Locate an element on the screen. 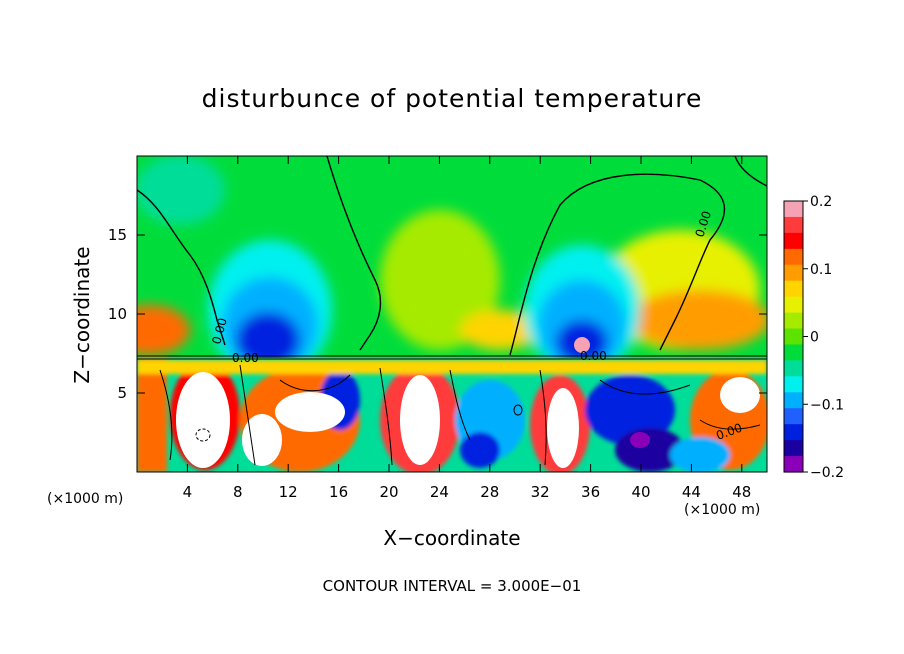  x-tick-label: 48 is located at coordinates (741, 492).